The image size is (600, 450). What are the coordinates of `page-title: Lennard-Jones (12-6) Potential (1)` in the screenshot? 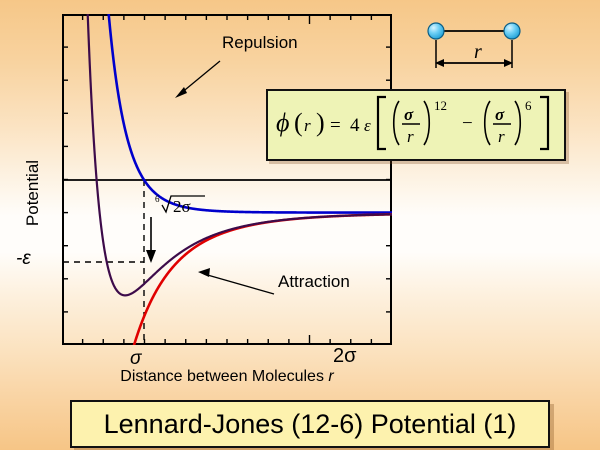 It's located at (310, 423).